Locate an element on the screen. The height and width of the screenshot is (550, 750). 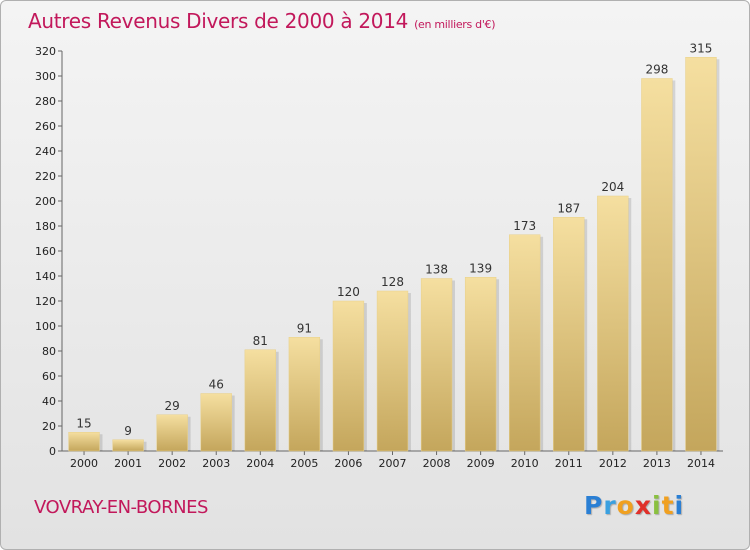
title-unit: (en milliers d'€) is located at coordinates (455, 24).